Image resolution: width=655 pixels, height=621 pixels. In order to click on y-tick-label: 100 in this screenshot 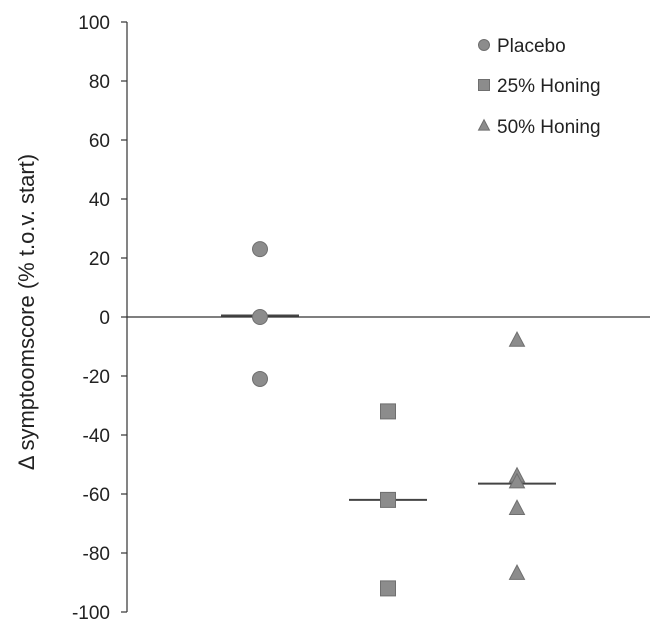, I will do `click(94, 23)`.